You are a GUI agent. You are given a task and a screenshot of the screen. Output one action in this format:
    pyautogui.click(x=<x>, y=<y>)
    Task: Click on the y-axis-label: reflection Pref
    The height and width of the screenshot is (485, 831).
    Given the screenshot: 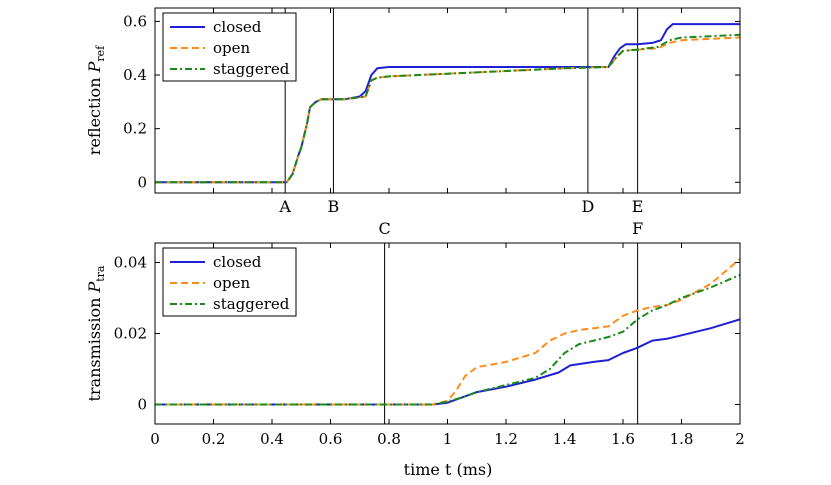 What is the action you would take?
    pyautogui.click(x=96, y=100)
    